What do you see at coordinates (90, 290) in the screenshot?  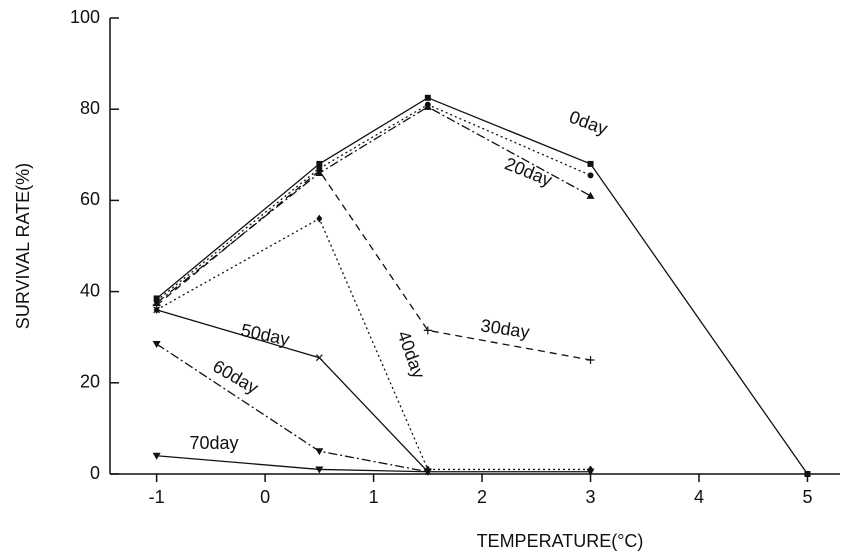 I see `y-tick-label: 40` at bounding box center [90, 290].